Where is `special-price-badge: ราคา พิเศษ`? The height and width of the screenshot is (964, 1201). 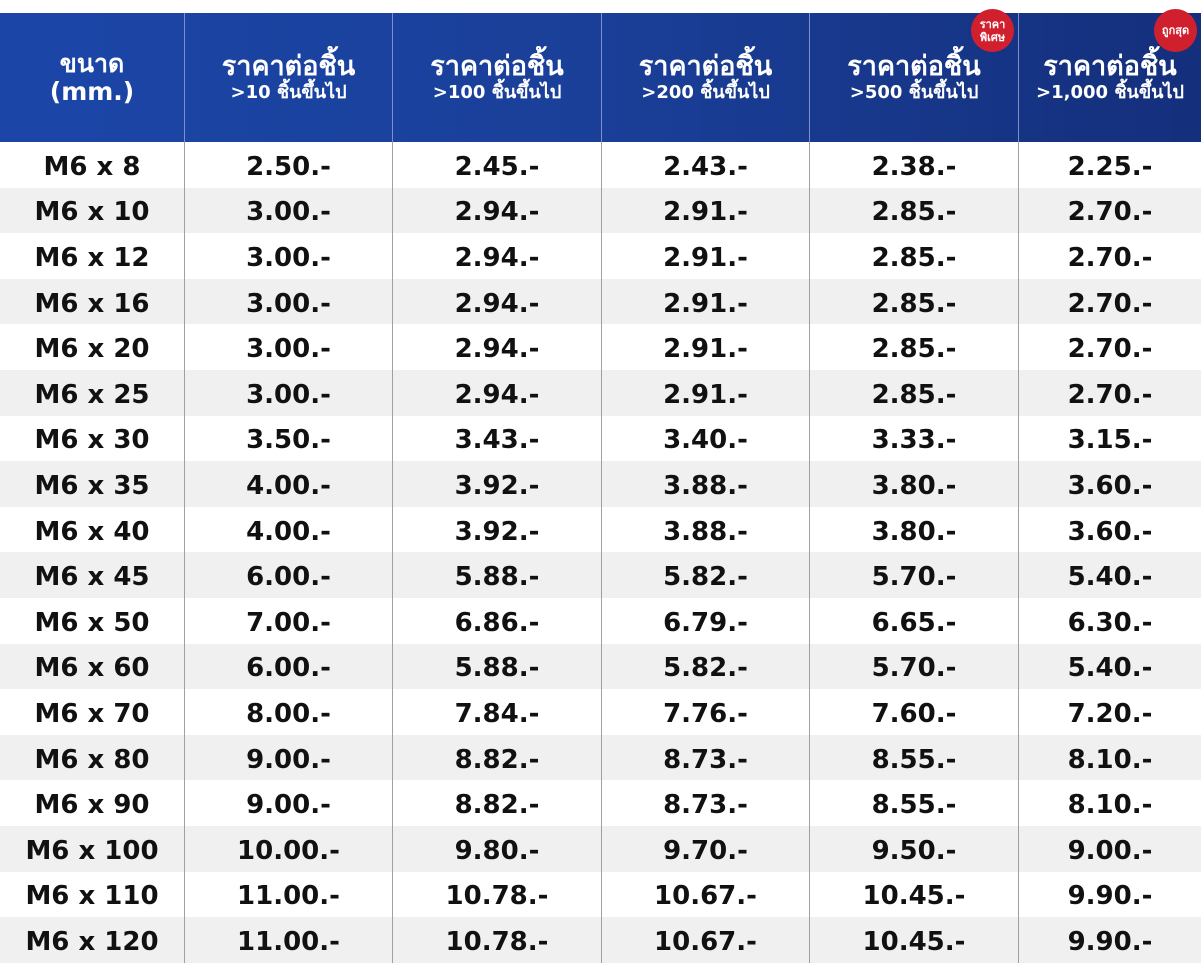 special-price-badge: ราคา พิเศษ is located at coordinates (992, 30).